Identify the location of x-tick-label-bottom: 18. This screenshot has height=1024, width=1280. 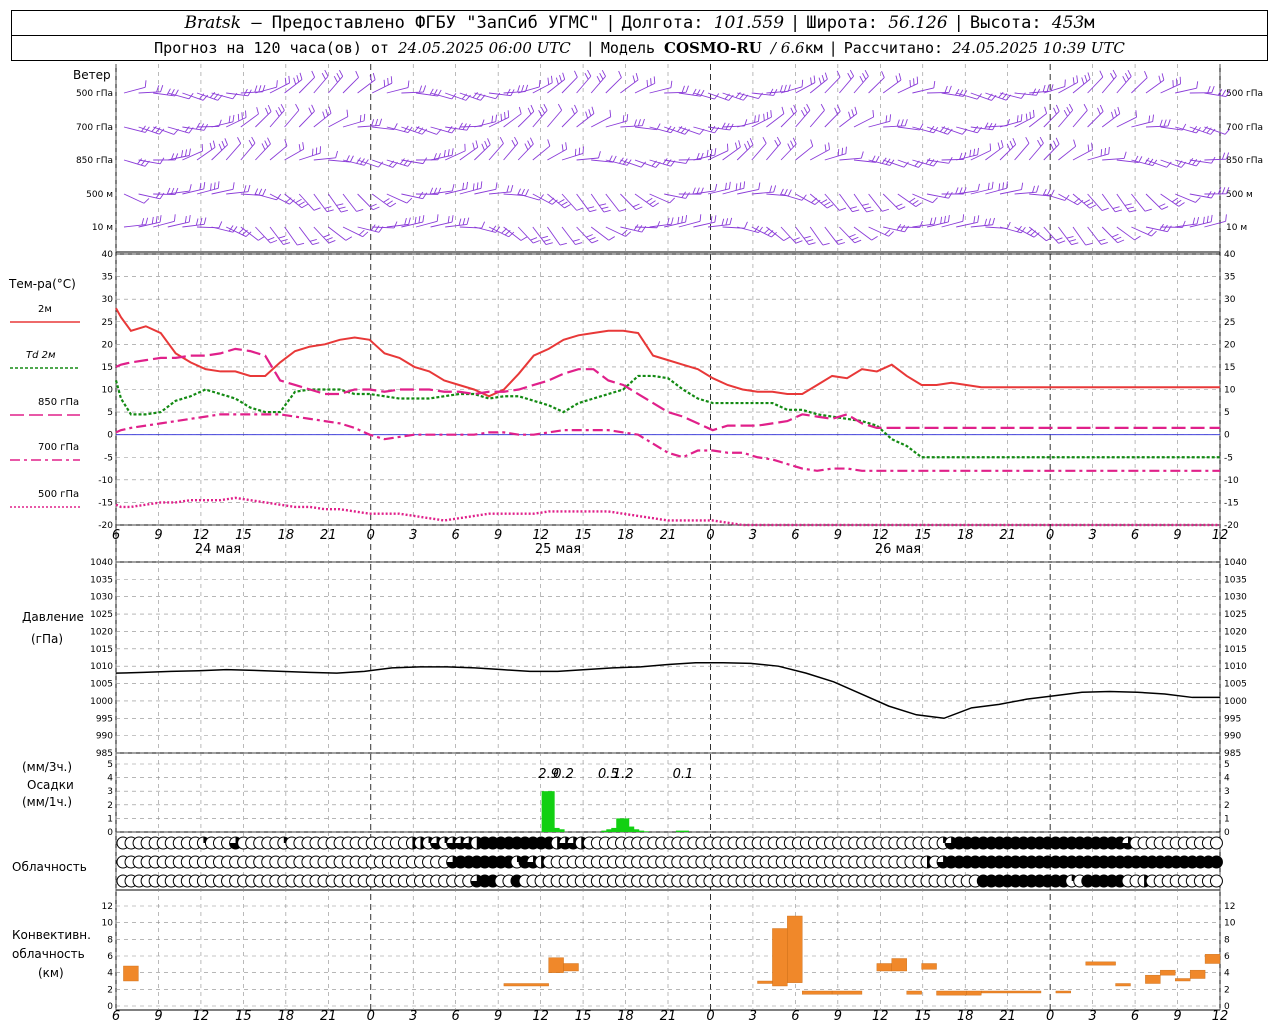
(625, 1016).